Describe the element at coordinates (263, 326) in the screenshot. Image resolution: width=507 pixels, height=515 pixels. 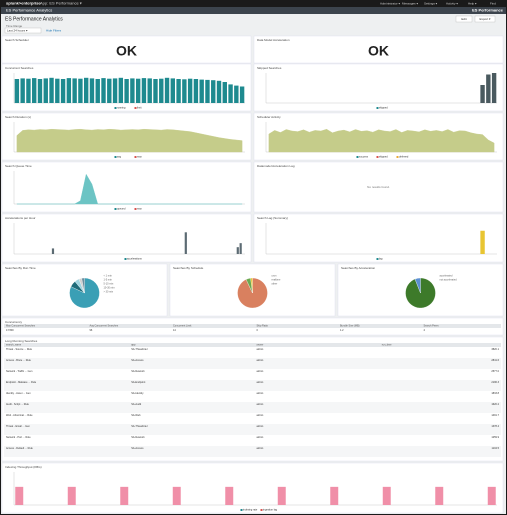
I see `column-header: Skip Ratio` at that location.